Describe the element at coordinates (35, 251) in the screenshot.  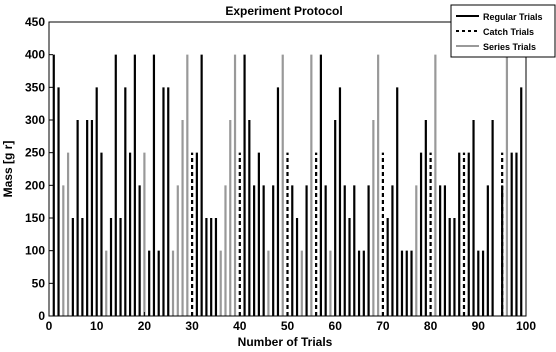
I see `y-tick-label: 100` at that location.